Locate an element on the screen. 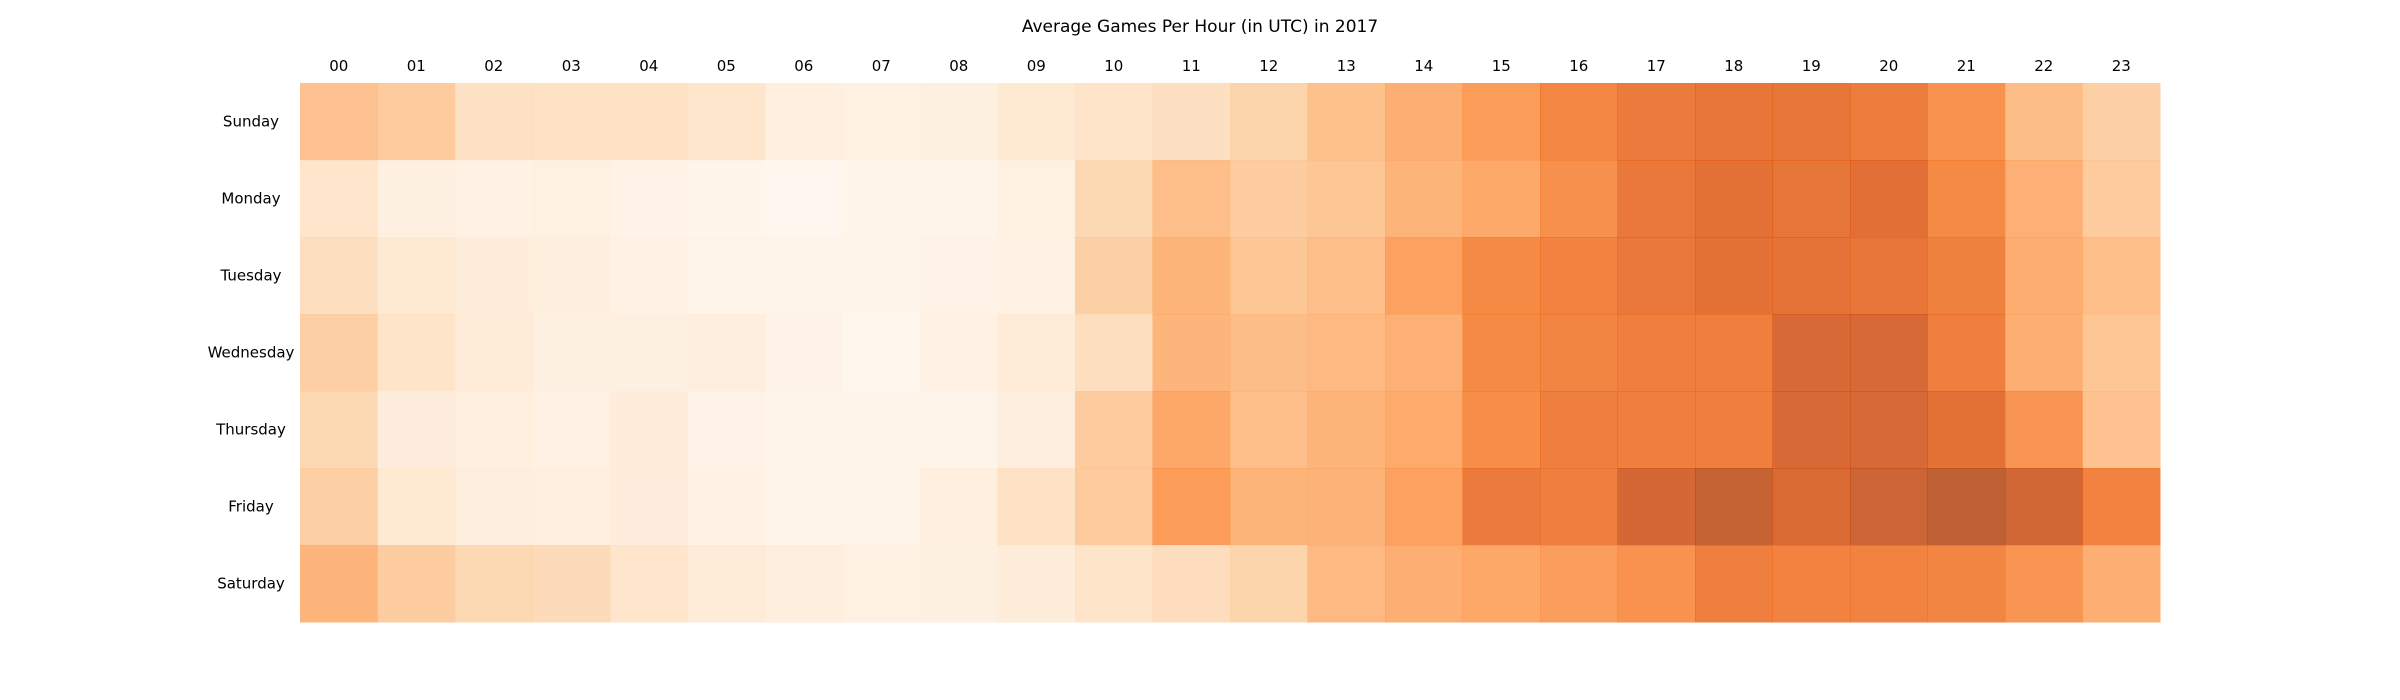  x-tick-label: 08 is located at coordinates (958, 66).